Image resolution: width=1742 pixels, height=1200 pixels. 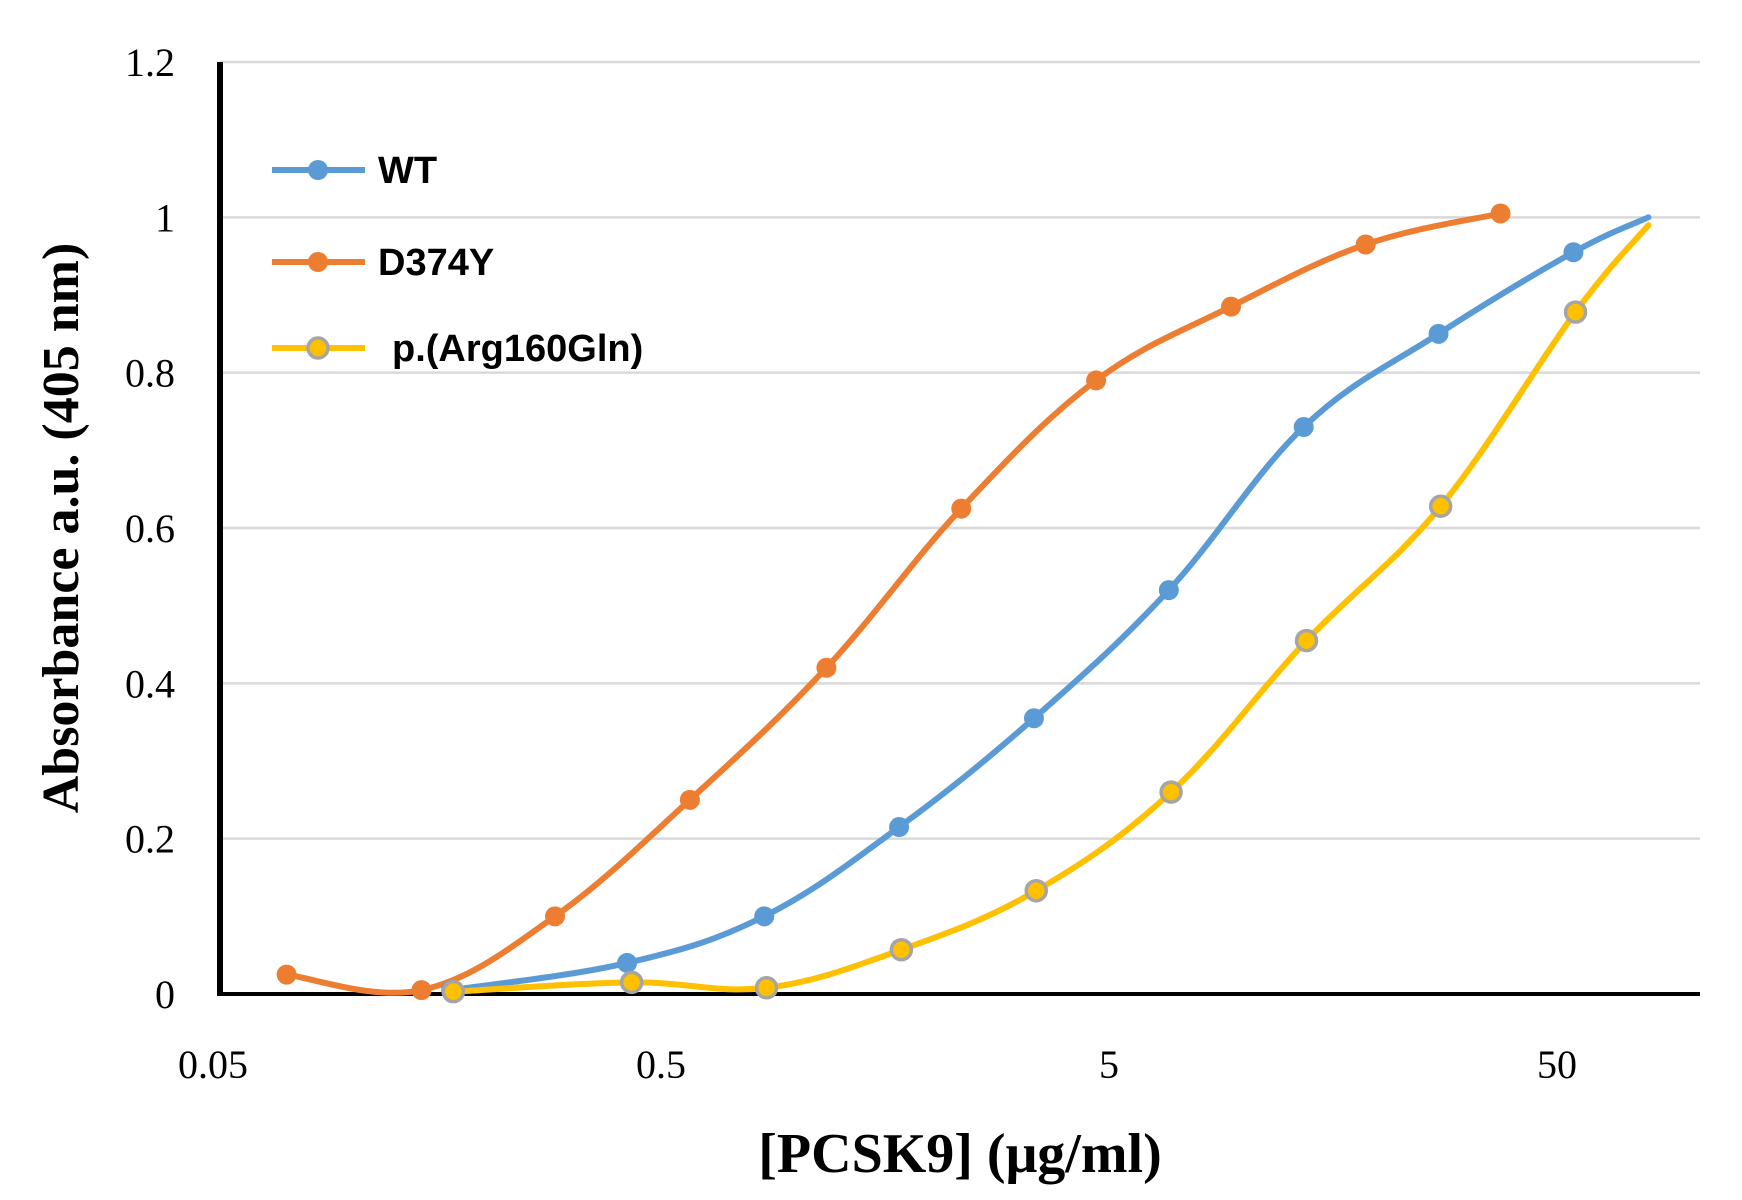 What do you see at coordinates (1557, 1064) in the screenshot?
I see `x-tick-label: 50` at bounding box center [1557, 1064].